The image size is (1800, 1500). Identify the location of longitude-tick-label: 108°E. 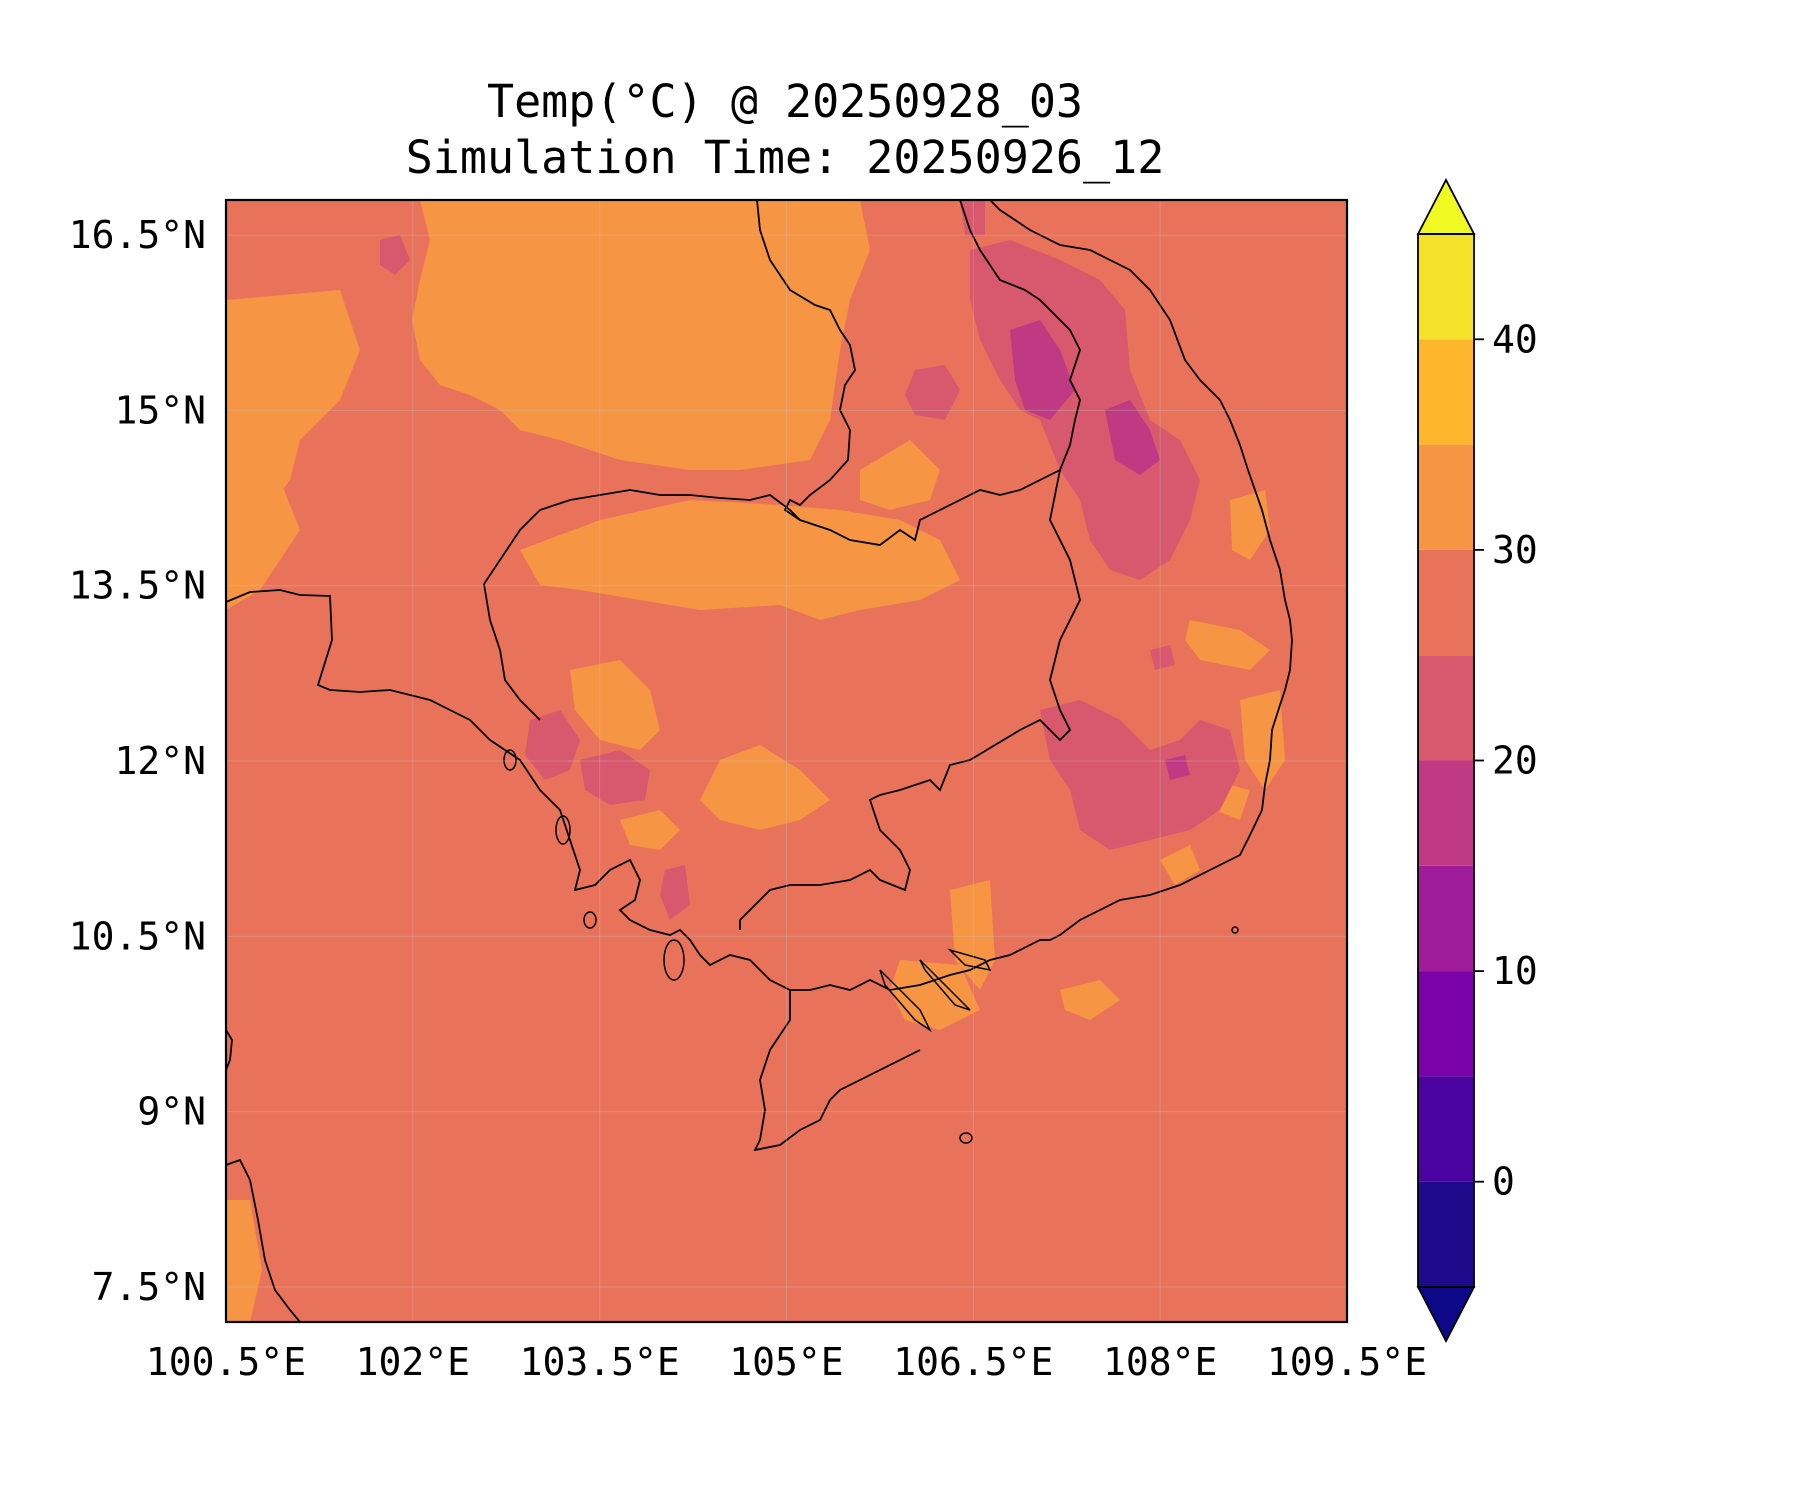
(1160, 1362).